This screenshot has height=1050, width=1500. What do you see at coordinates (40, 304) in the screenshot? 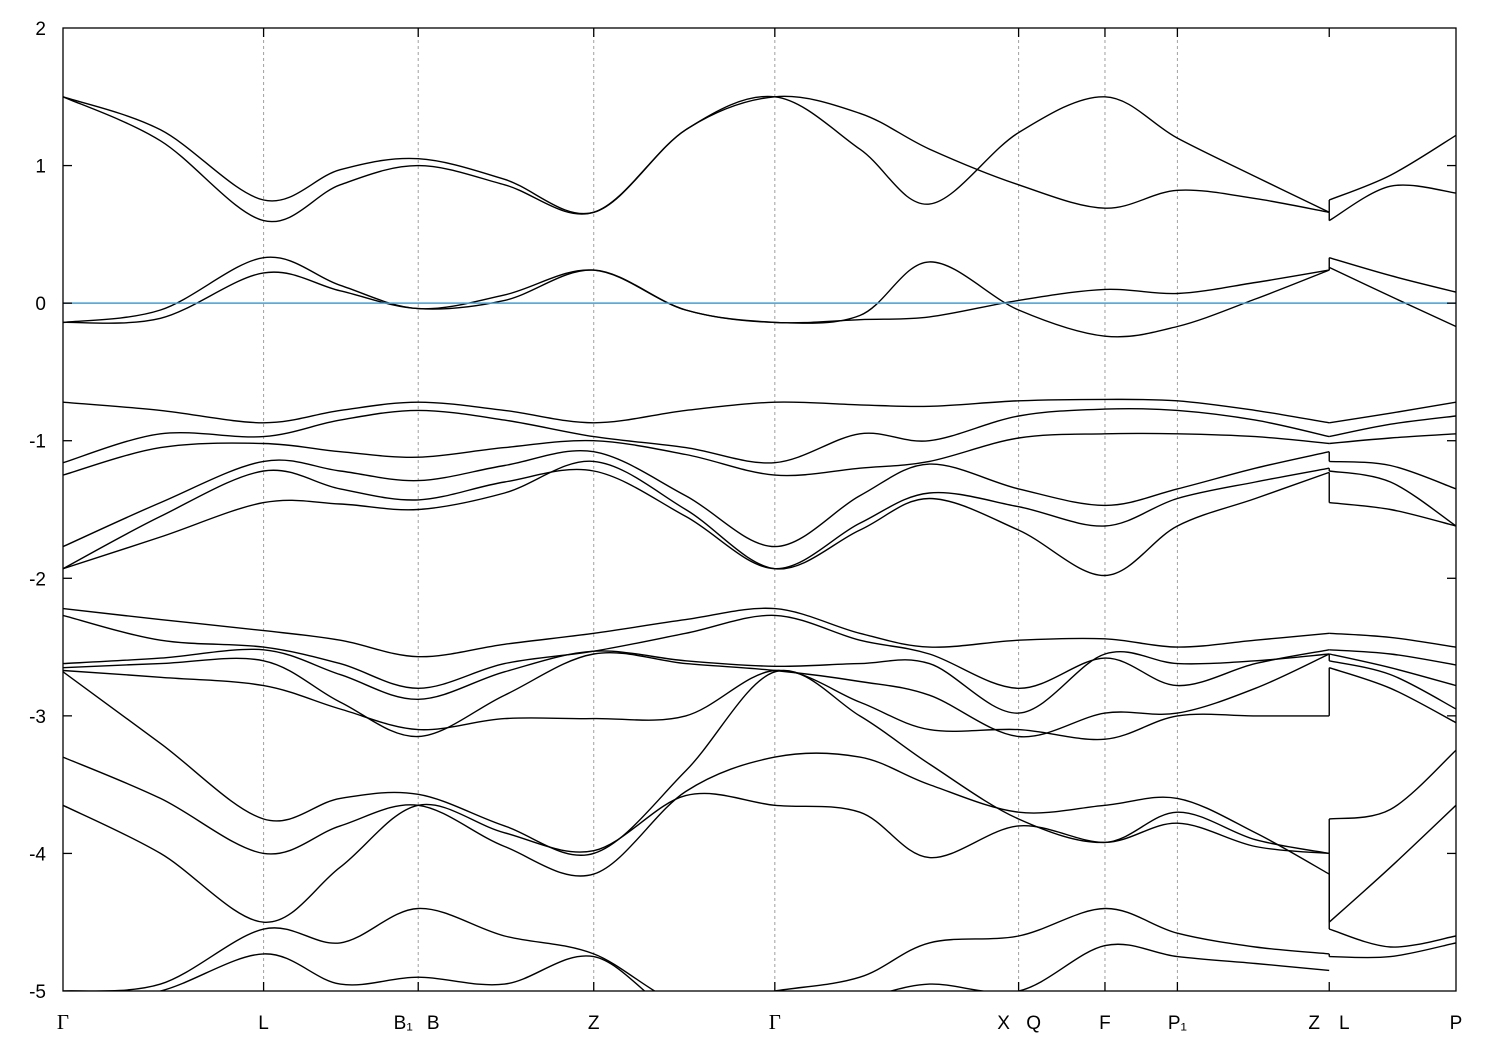
I see `y-tick-label: 0` at bounding box center [40, 304].